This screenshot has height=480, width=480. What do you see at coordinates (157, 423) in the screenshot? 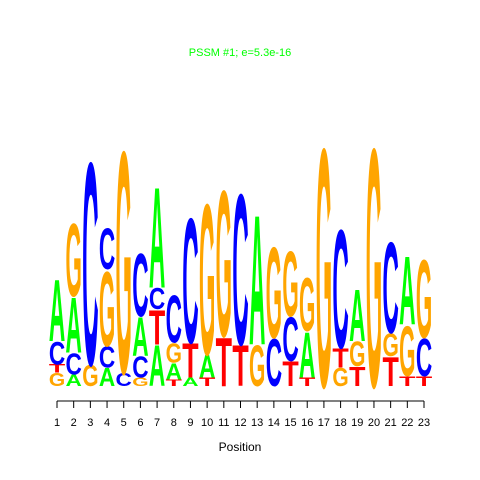
I see `x-tick-label-7: 7` at bounding box center [157, 423].